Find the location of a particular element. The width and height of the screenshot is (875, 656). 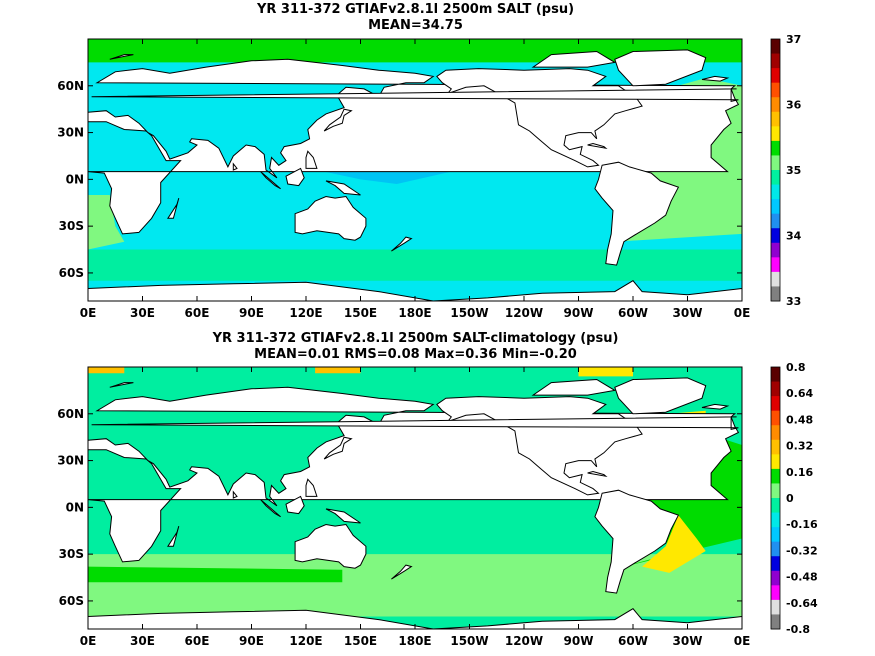

p1-y-tick-label: 60S is located at coordinates (71, 273).